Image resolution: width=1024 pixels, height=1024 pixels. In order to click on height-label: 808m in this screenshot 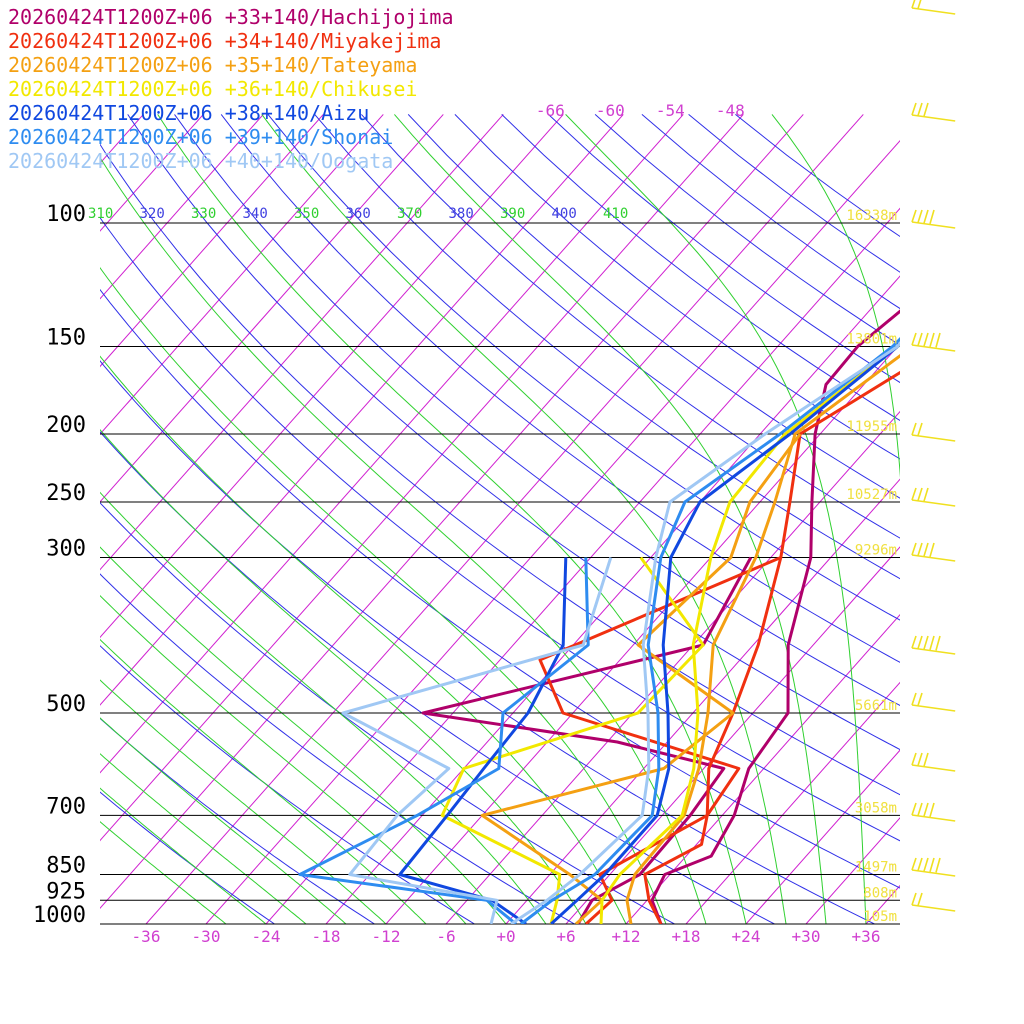, I will do `click(880, 893)`.